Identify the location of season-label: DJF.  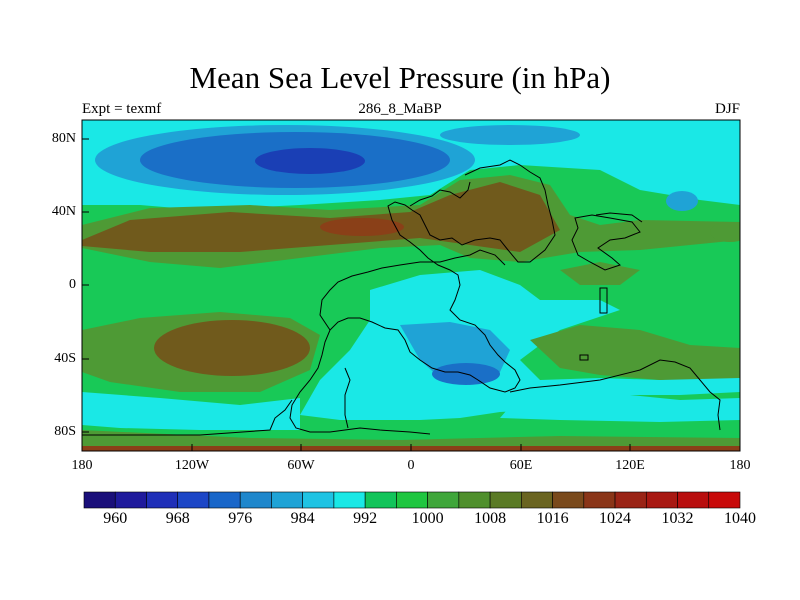
(727, 109).